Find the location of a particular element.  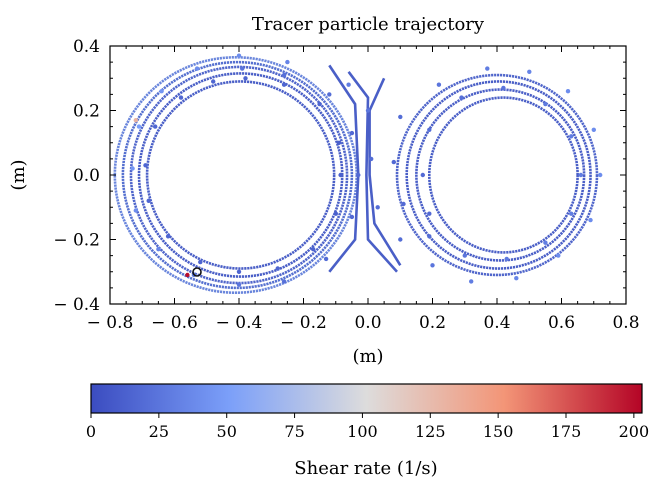

y-tick-label: 0.2 is located at coordinates (86, 112).